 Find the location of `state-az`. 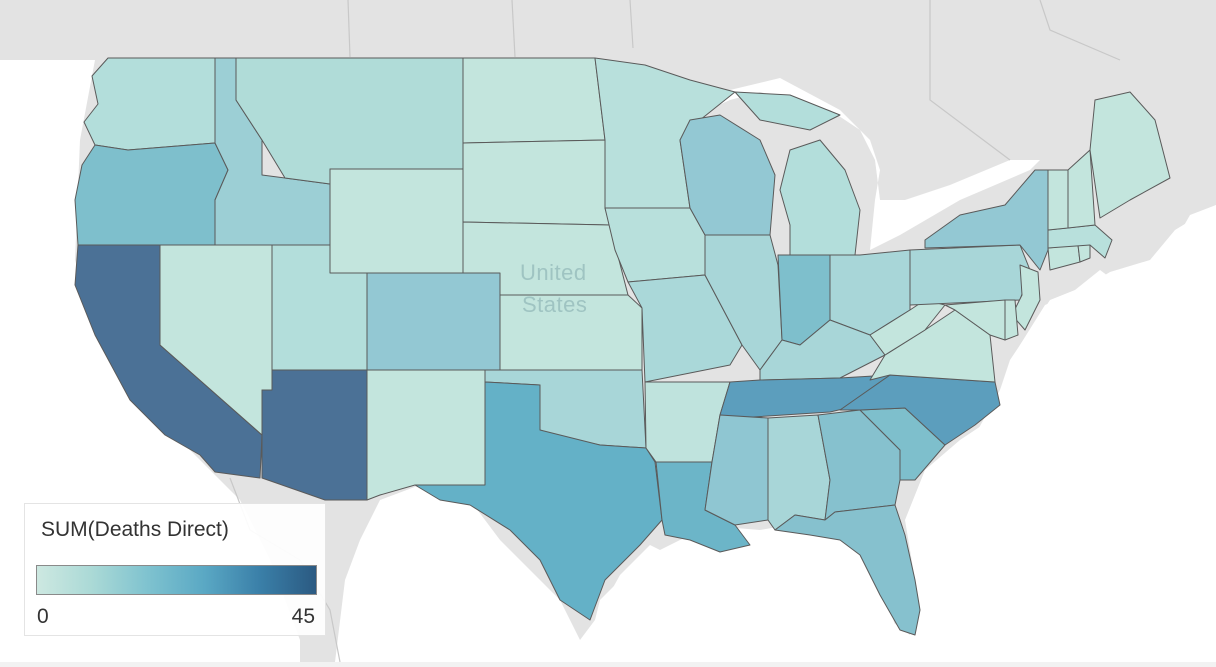

state-az is located at coordinates (314, 435).